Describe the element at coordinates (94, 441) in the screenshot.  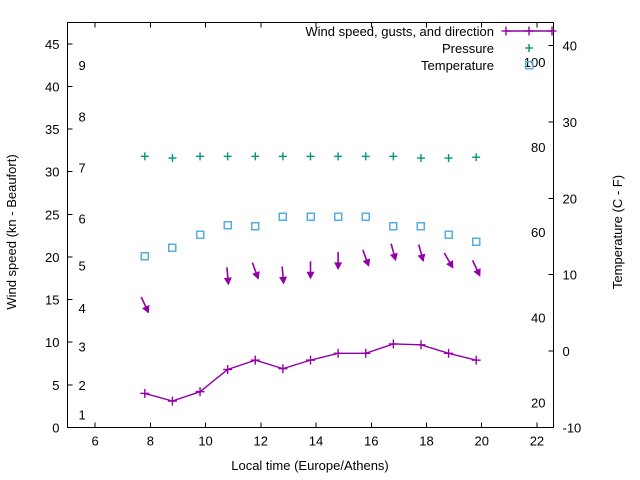
I see `x-tick-label: 6` at that location.